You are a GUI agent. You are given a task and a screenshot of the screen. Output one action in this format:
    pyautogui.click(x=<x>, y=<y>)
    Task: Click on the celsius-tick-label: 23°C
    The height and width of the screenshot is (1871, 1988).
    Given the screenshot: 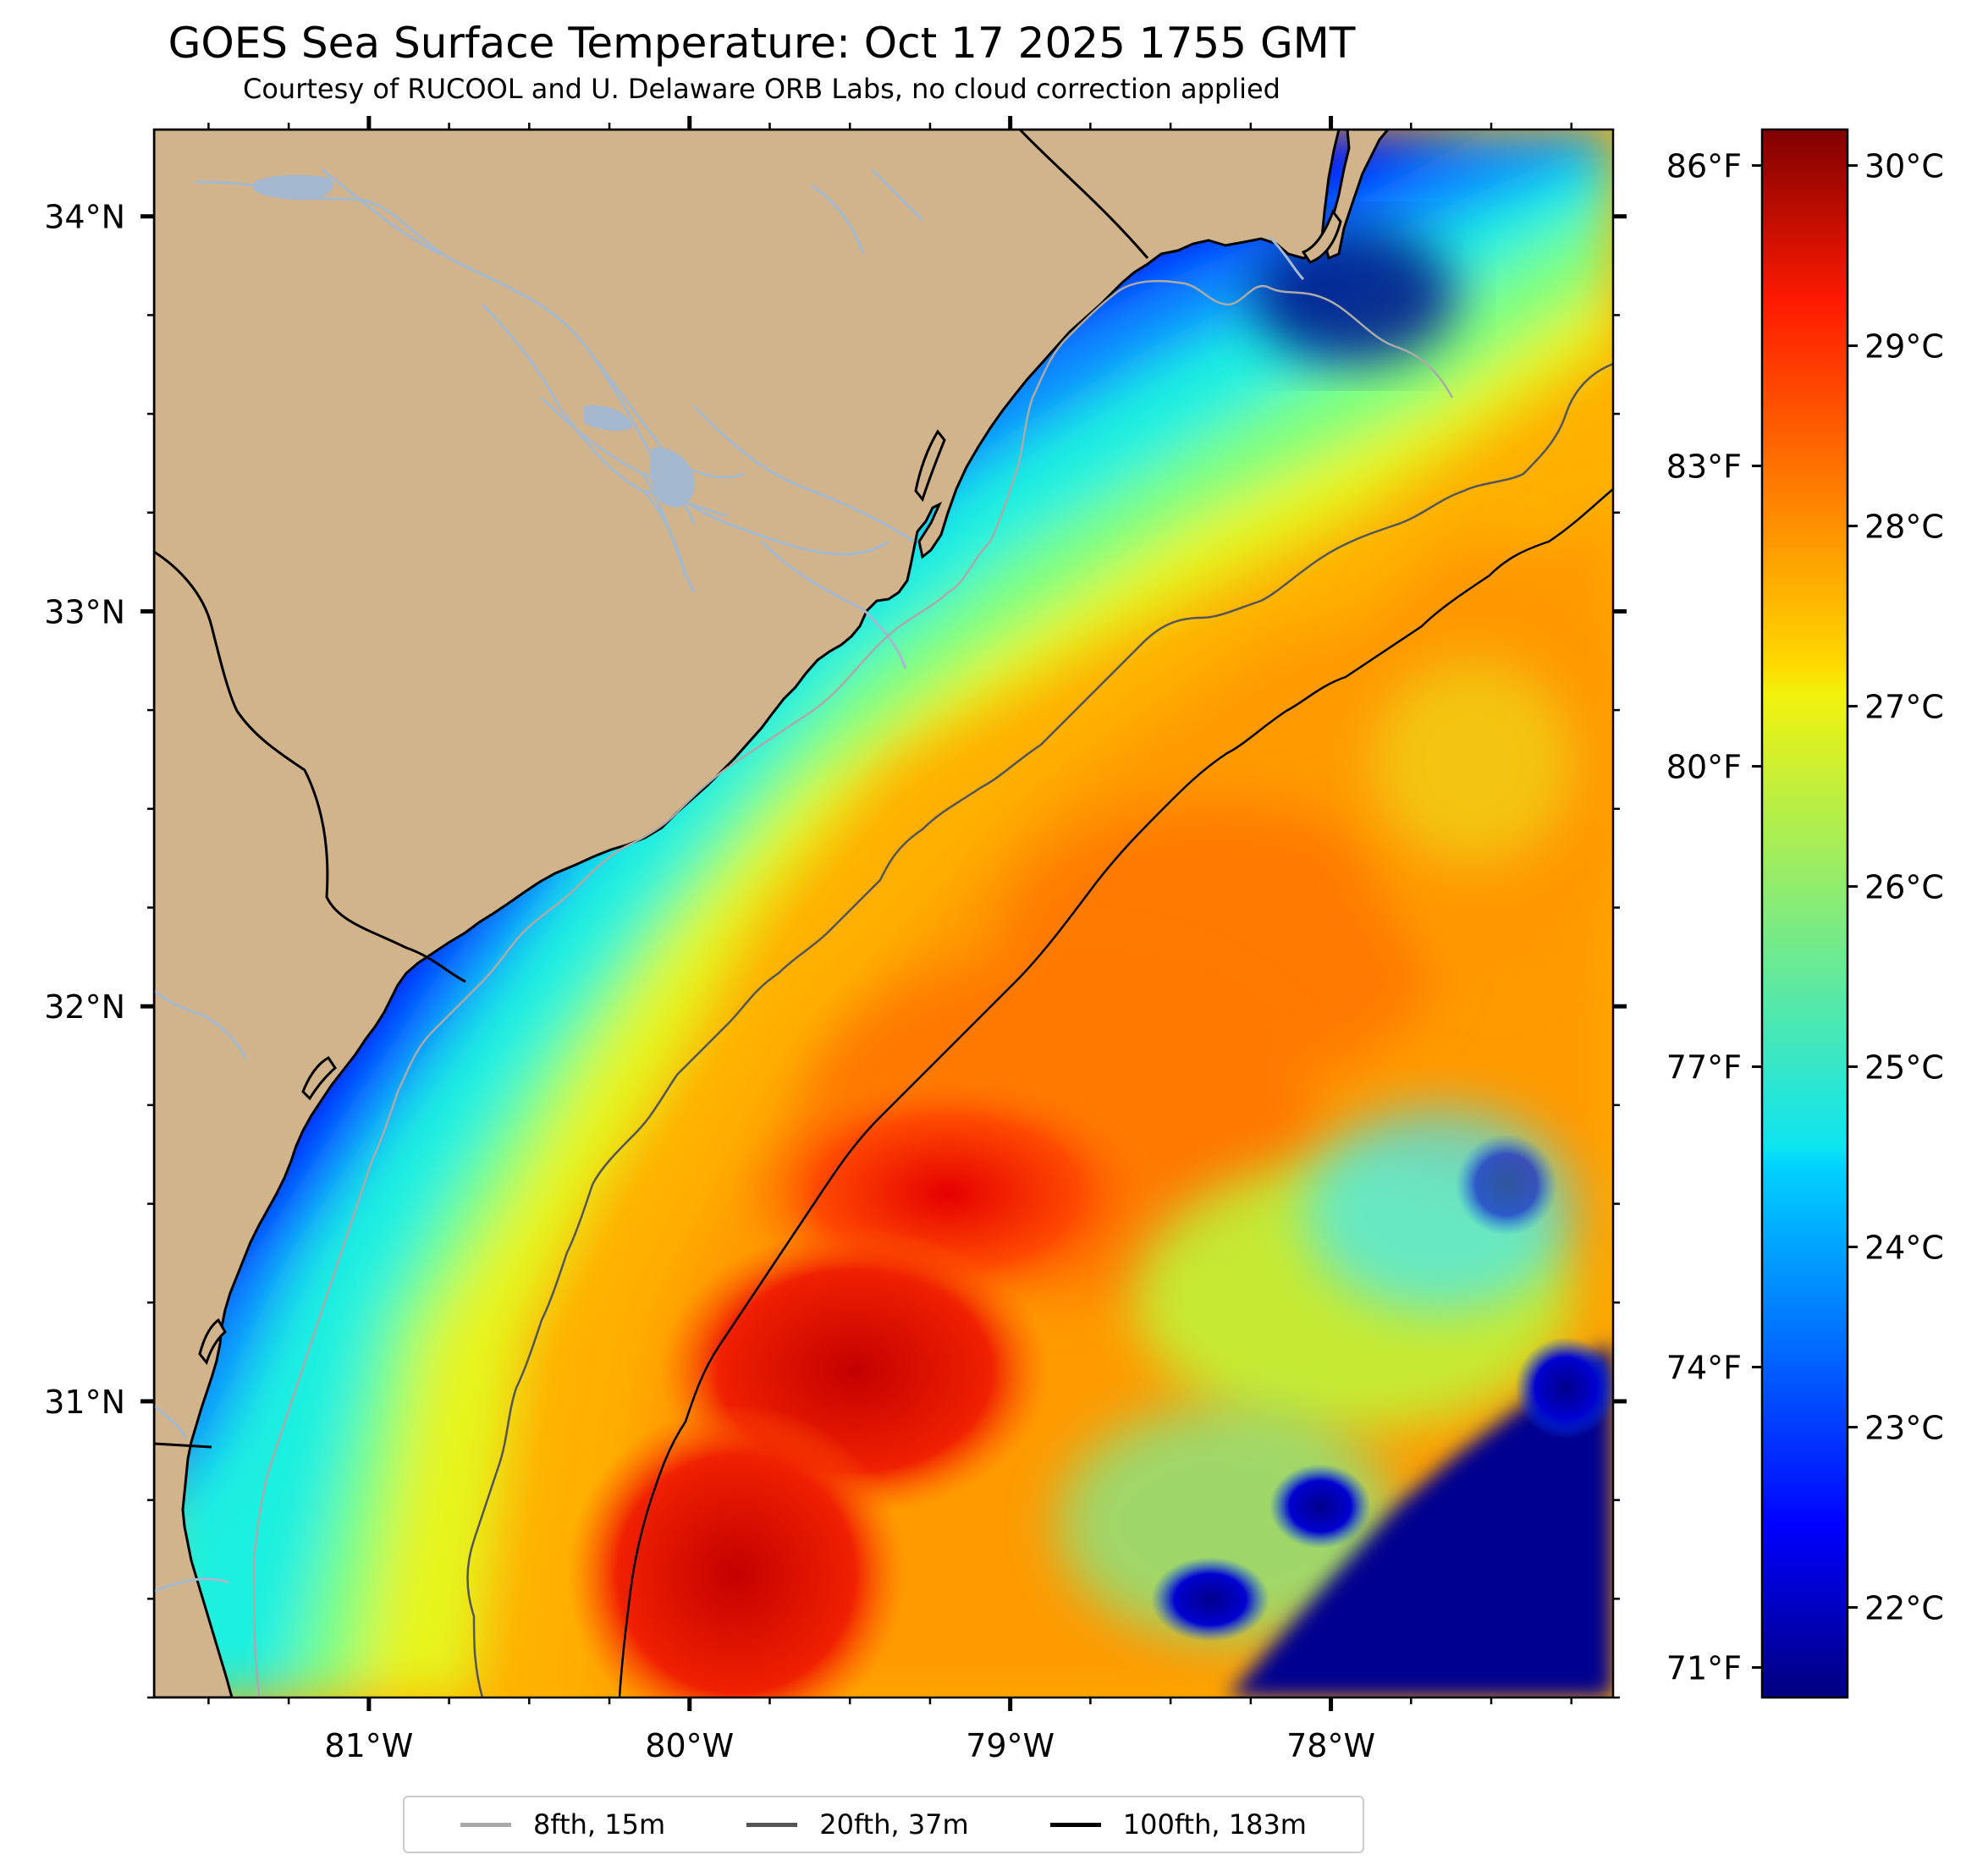 What is the action you would take?
    pyautogui.click(x=1904, y=1429)
    